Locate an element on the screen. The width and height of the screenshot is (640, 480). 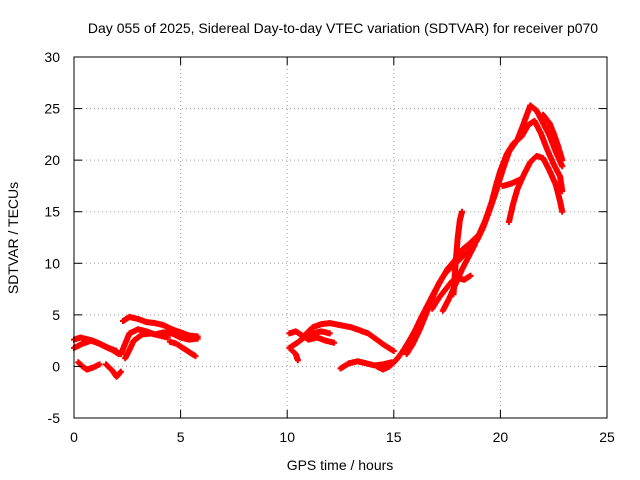
y-tick-label: 5 is located at coordinates (56, 315).